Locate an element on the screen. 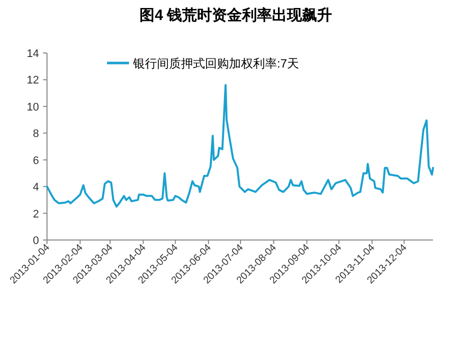 Image resolution: width=472 pixels, height=337 pixels. legend-label: 银行间质押式回购加权利率:7天 is located at coordinates (216, 63).